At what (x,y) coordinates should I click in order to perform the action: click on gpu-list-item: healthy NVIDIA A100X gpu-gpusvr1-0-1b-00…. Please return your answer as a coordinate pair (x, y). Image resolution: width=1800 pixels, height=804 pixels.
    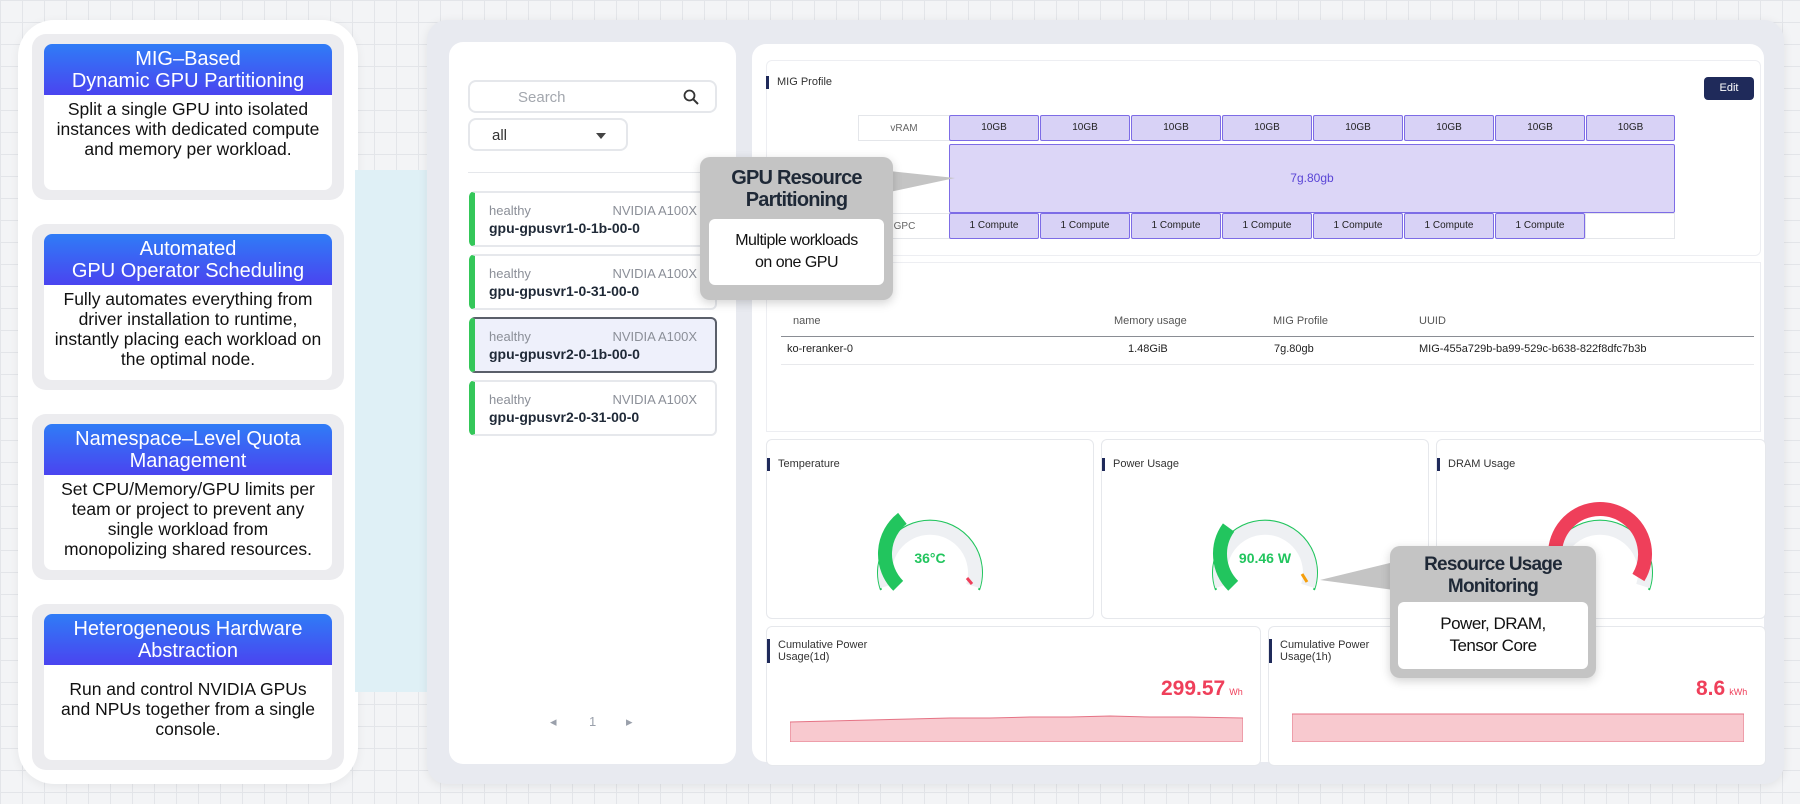
    Looking at the image, I should click on (593, 219).